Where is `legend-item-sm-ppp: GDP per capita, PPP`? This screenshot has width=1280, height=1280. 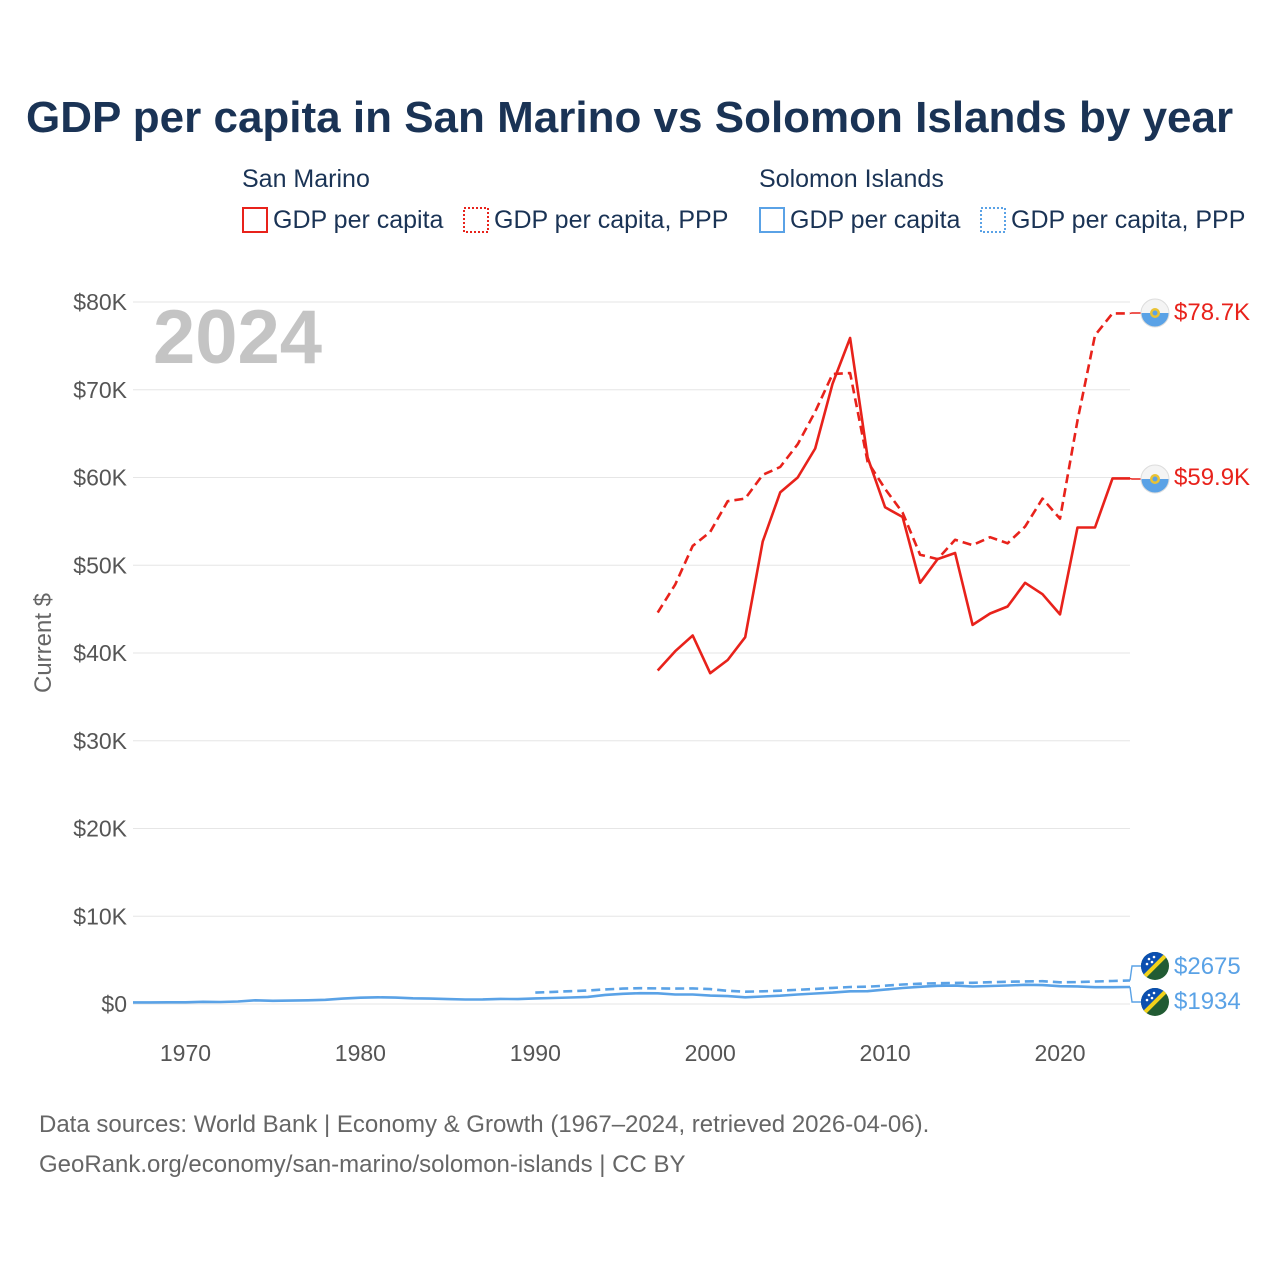
legend-item-sm-ppp: GDP per capita, PPP is located at coordinates (611, 220).